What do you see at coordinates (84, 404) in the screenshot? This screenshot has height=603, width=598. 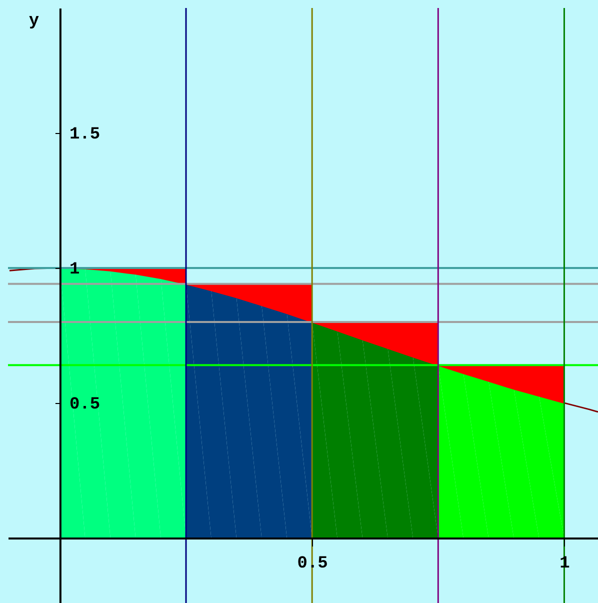 I see `y-tick-label: 0.5` at bounding box center [84, 404].